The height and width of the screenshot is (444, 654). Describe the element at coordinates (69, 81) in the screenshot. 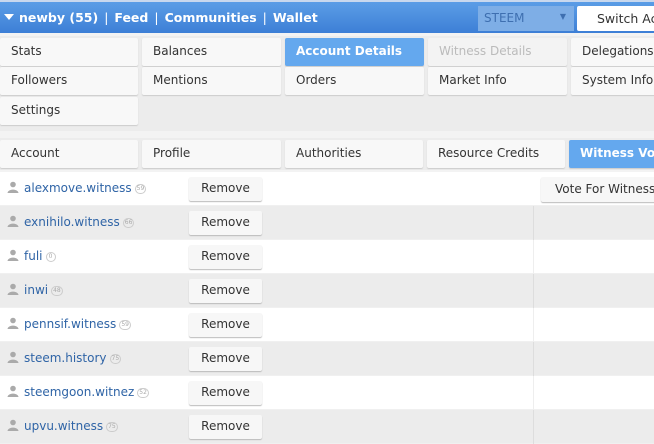

I see `menu-followers: Followers` at that location.